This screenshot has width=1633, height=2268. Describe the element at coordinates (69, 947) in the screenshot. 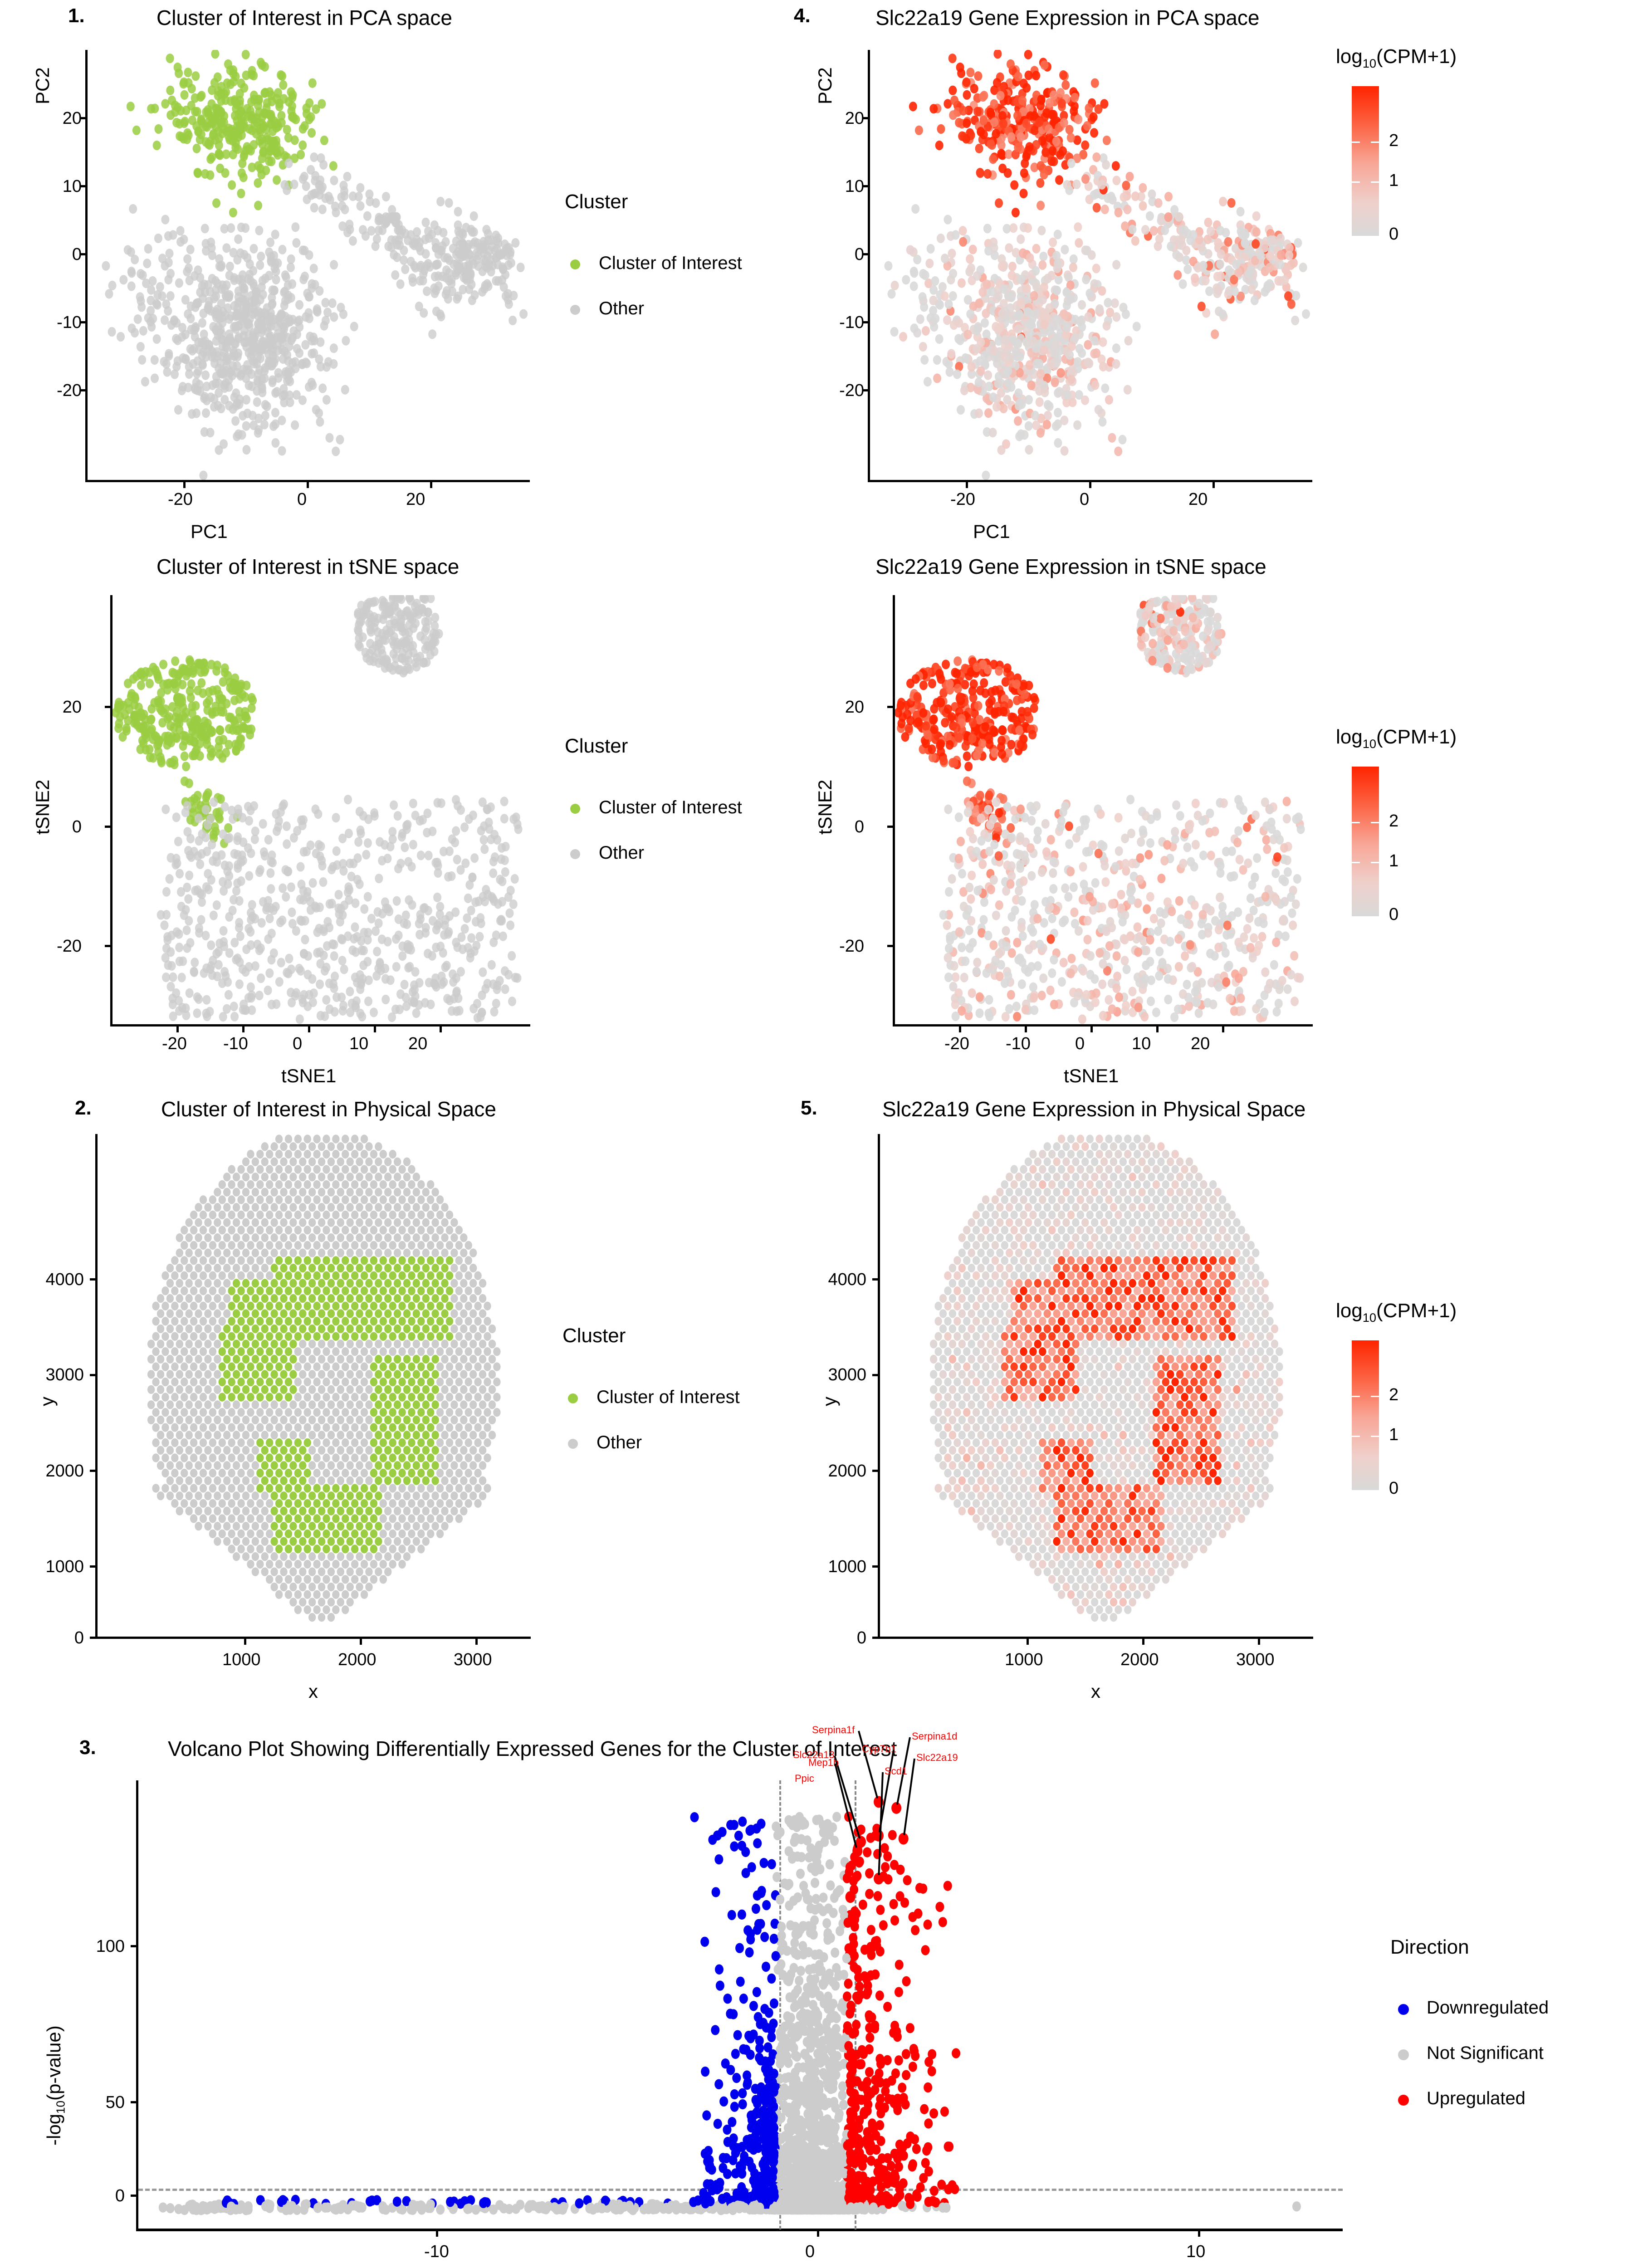

I see `y-tick: -20` at that location.